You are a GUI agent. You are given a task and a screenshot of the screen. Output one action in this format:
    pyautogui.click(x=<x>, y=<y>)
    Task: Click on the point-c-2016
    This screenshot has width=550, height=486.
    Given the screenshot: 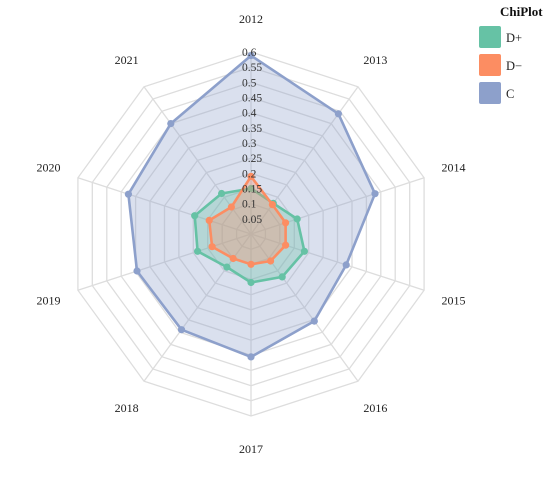 What is the action you would take?
    pyautogui.click(x=314, y=321)
    